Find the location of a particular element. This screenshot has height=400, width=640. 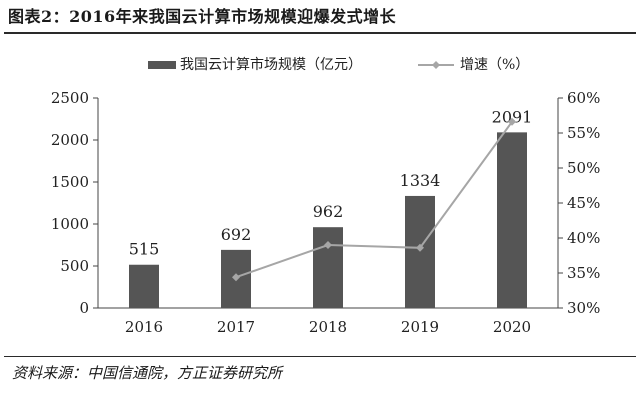

x-axis-tick-label: 2018 is located at coordinates (328, 327).